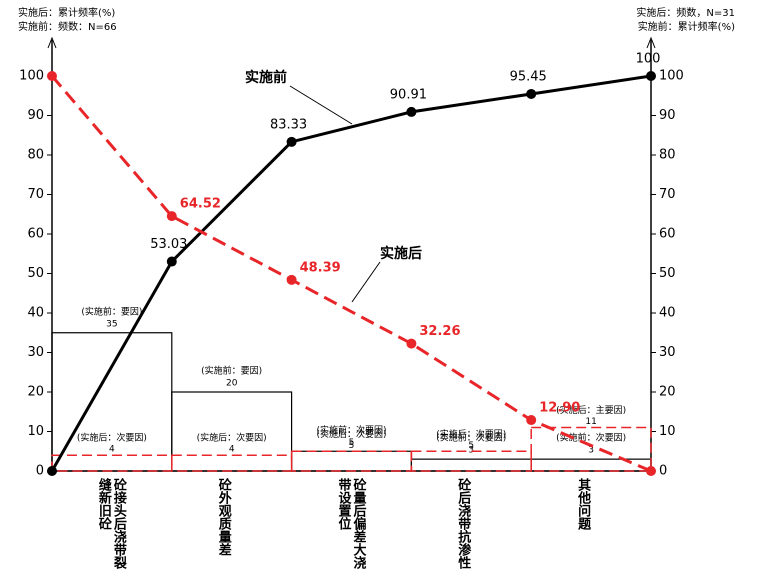 The height and width of the screenshot is (581, 760). What do you see at coordinates (686, 26) in the screenshot?
I see `y2-label-line: 实施前：累计频率(%)` at bounding box center [686, 26].